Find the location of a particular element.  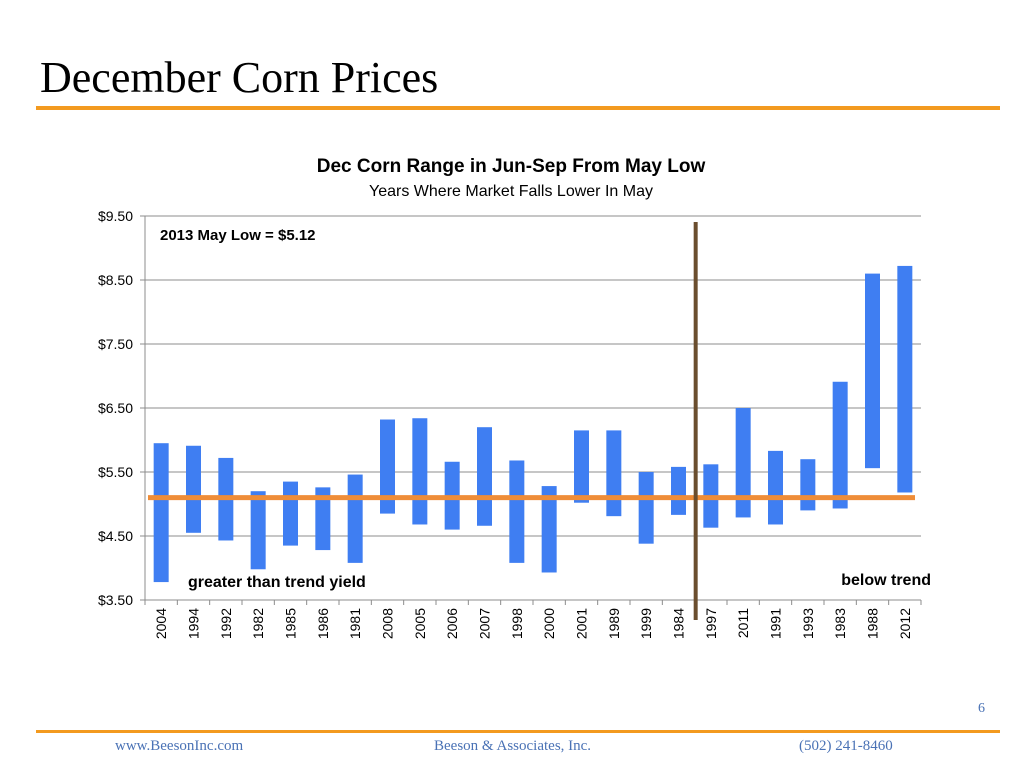

annotation-left: greater than trend yield is located at coordinates (277, 582).